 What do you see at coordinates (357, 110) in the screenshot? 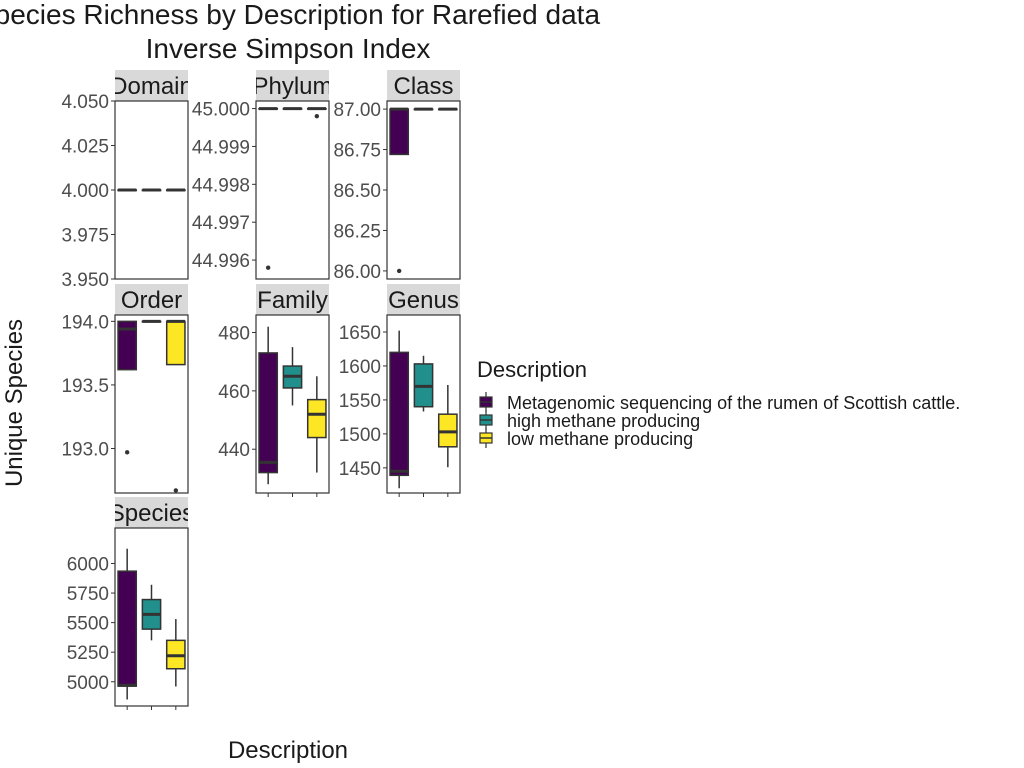
I see `y-tick-label: 87.00` at bounding box center [357, 110].